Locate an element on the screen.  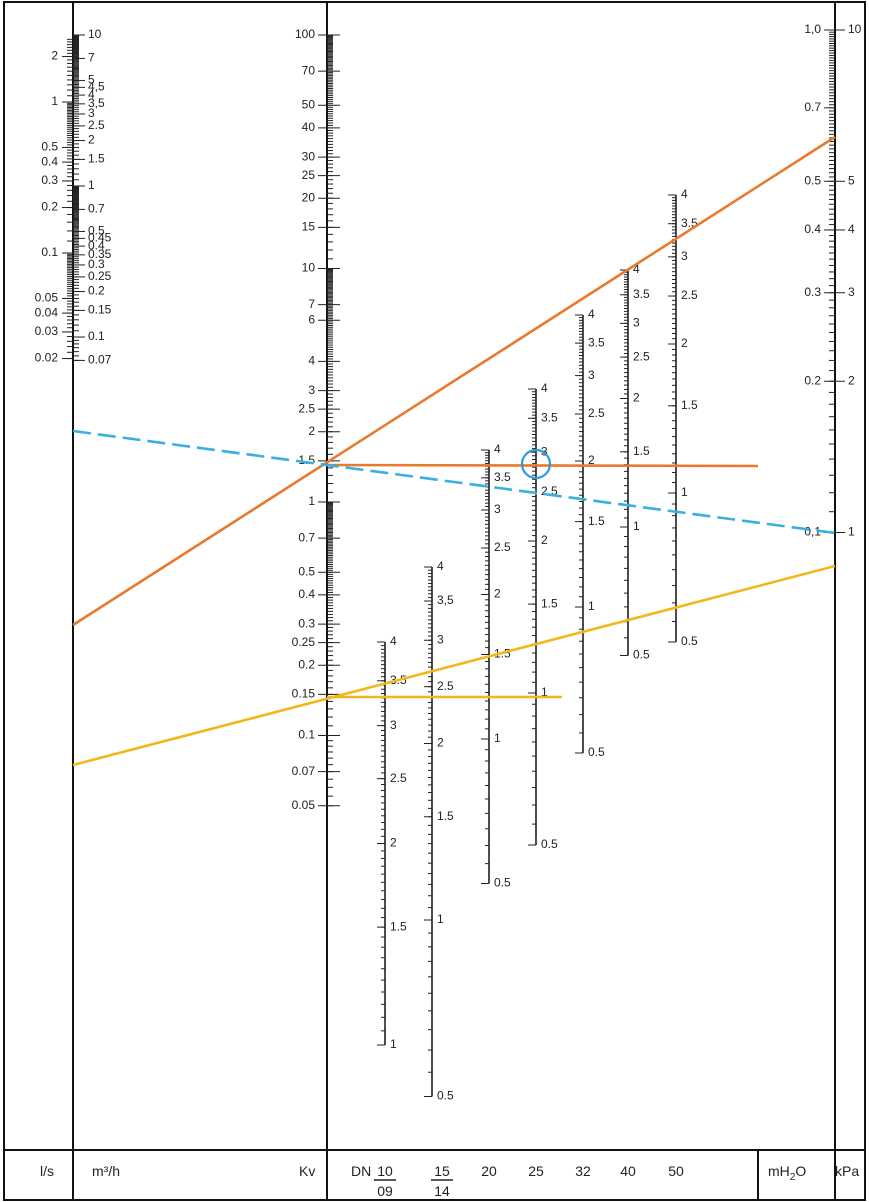
flow-ls-label: 0.03 is located at coordinates (47, 331).